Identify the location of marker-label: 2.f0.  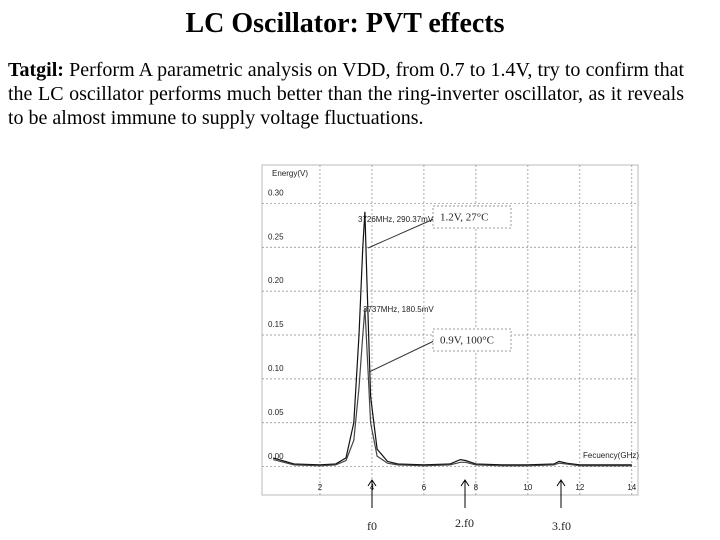
(464, 523).